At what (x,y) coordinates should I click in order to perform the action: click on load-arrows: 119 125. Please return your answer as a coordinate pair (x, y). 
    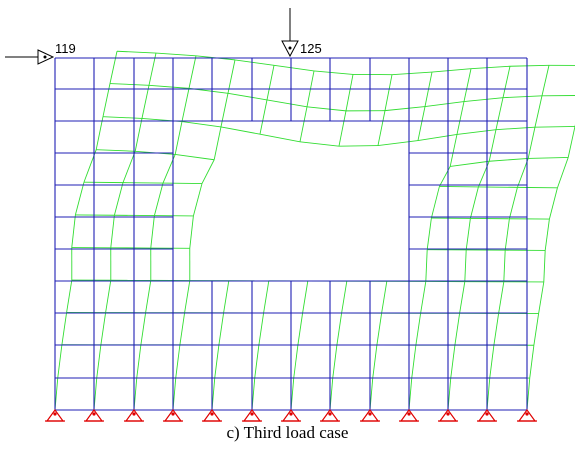
    Looking at the image, I should click on (163, 36).